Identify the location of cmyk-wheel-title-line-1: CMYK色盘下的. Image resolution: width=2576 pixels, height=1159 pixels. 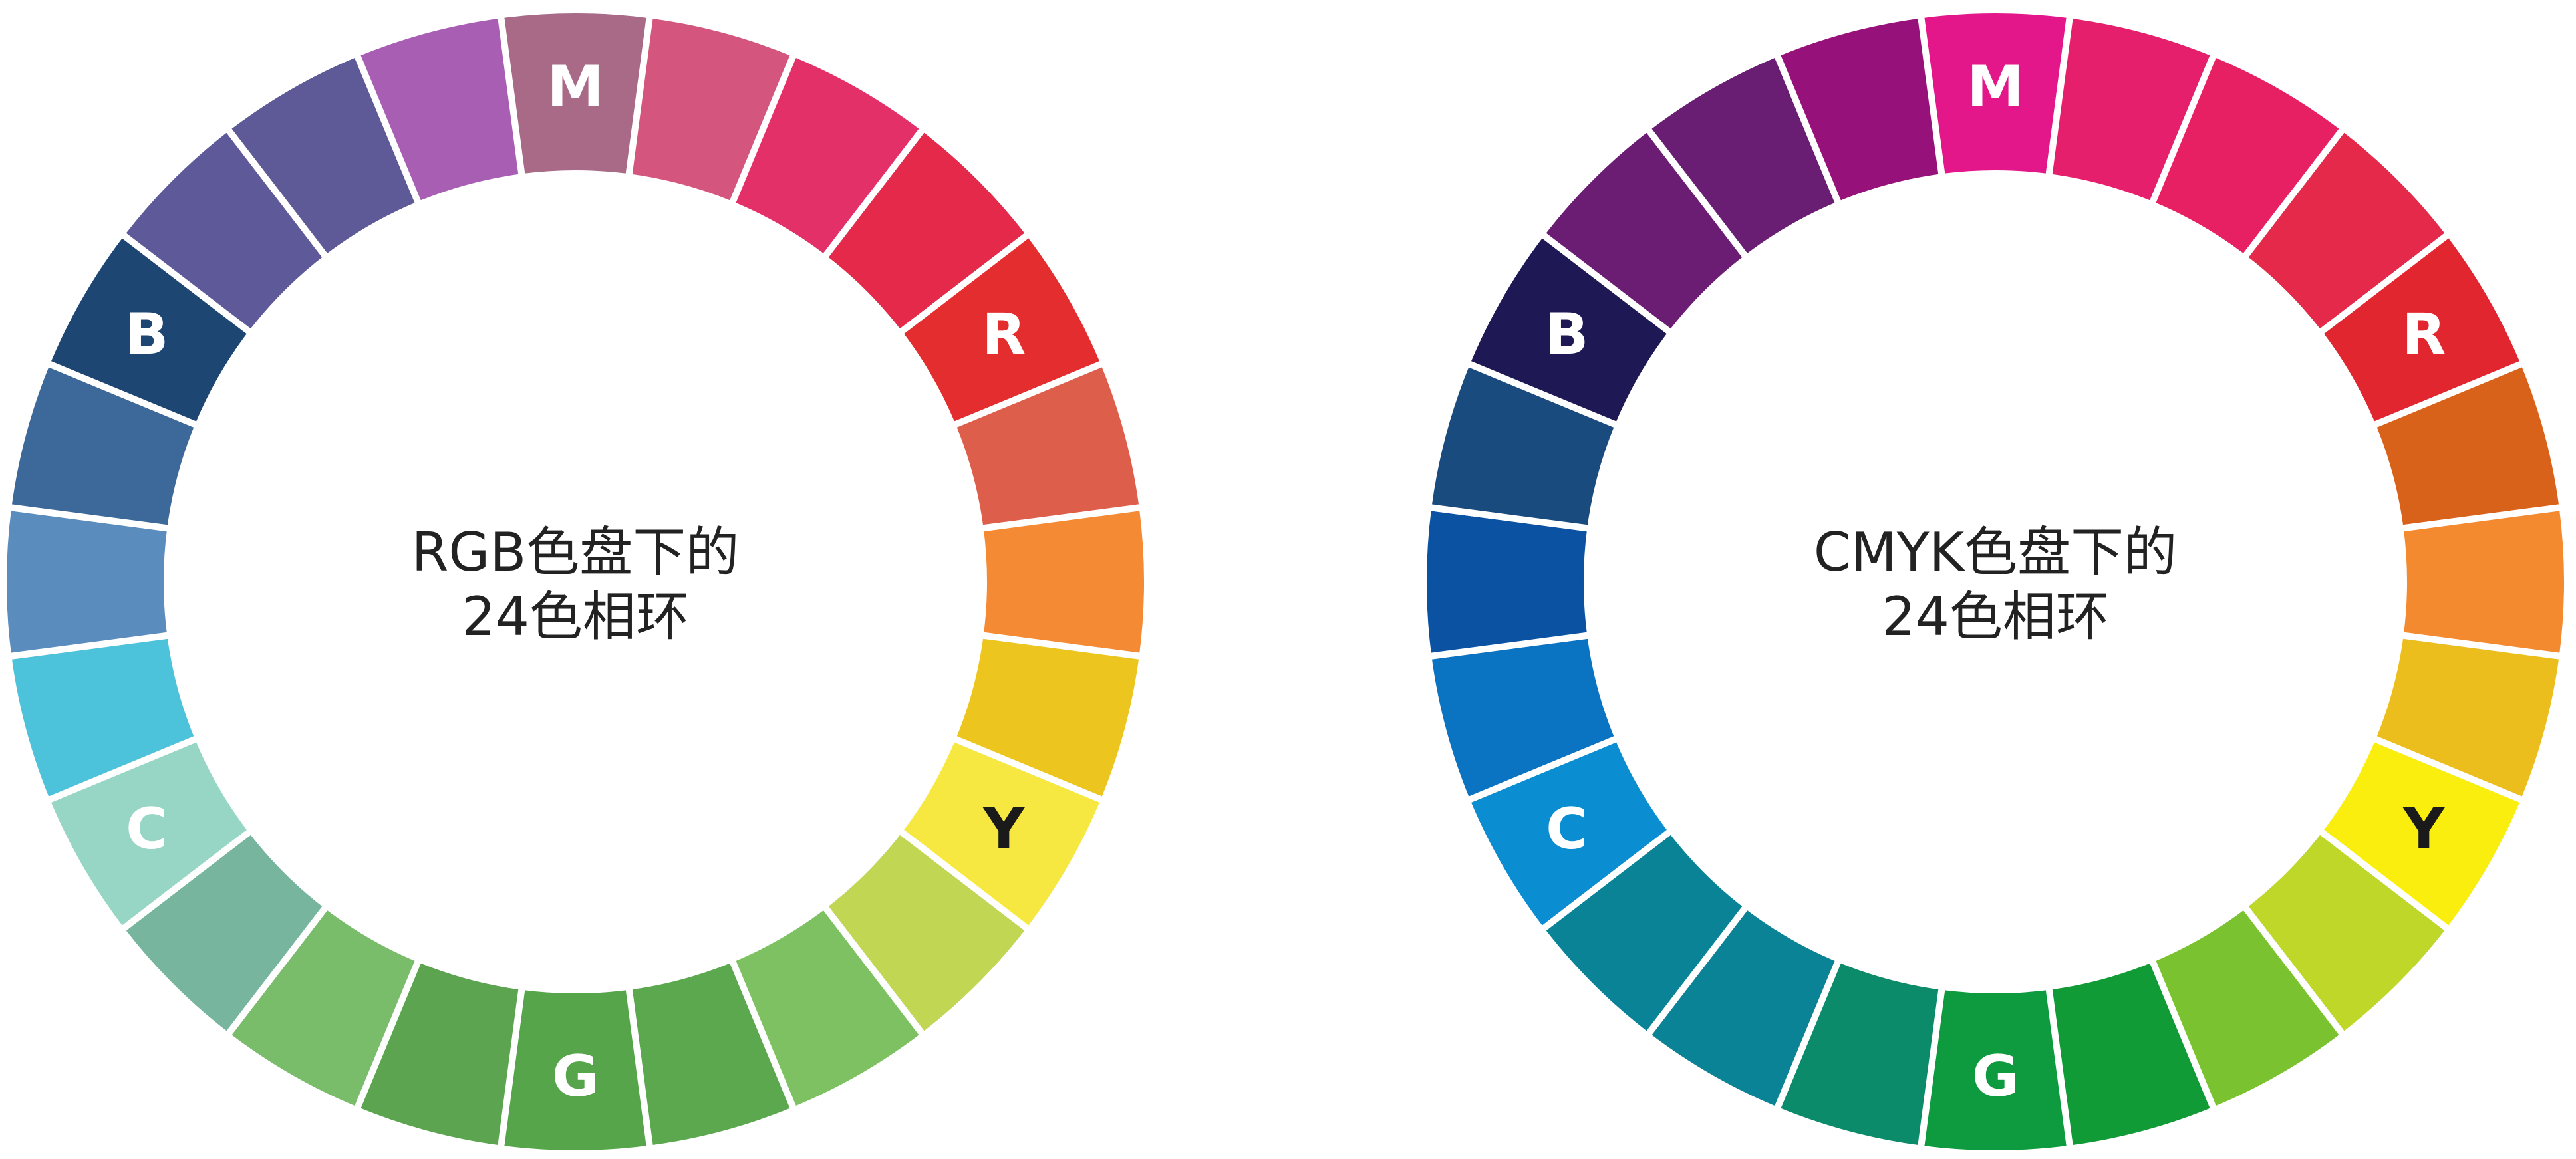
(1995, 552).